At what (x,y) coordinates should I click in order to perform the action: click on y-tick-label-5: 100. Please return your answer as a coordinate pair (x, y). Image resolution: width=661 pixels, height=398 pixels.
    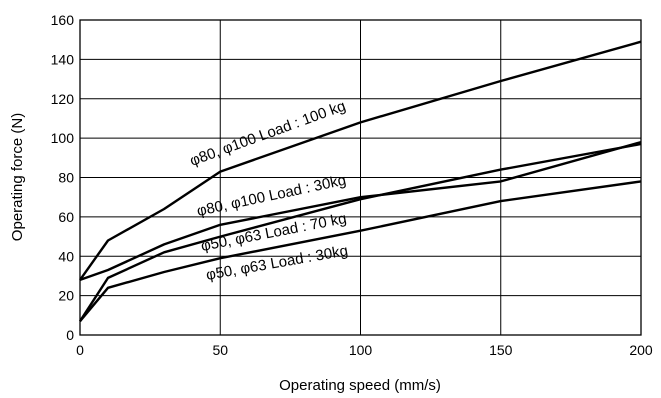
    Looking at the image, I should click on (63, 138).